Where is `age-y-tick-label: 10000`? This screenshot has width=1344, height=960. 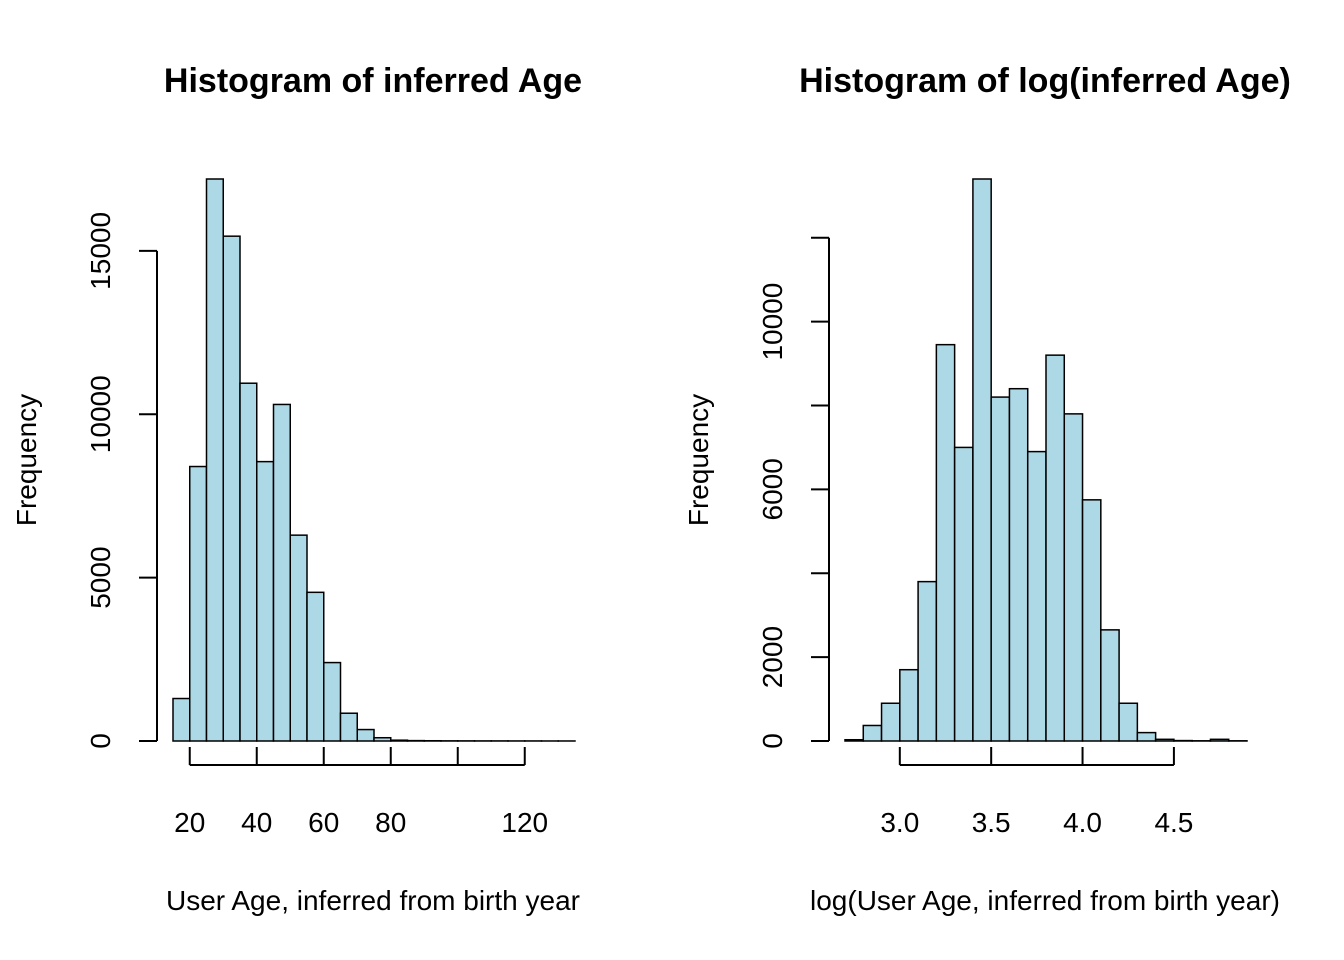
age-y-tick-label: 10000 is located at coordinates (100, 414).